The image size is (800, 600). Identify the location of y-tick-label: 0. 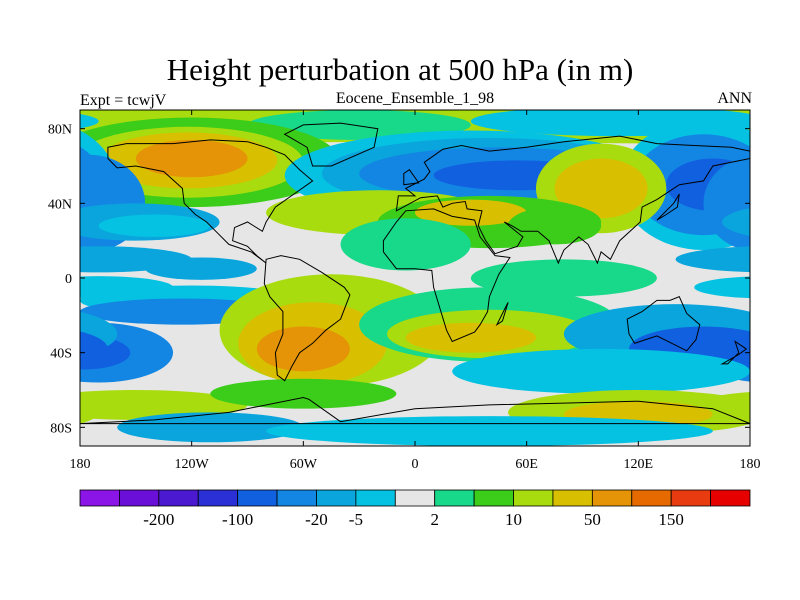
(68, 279).